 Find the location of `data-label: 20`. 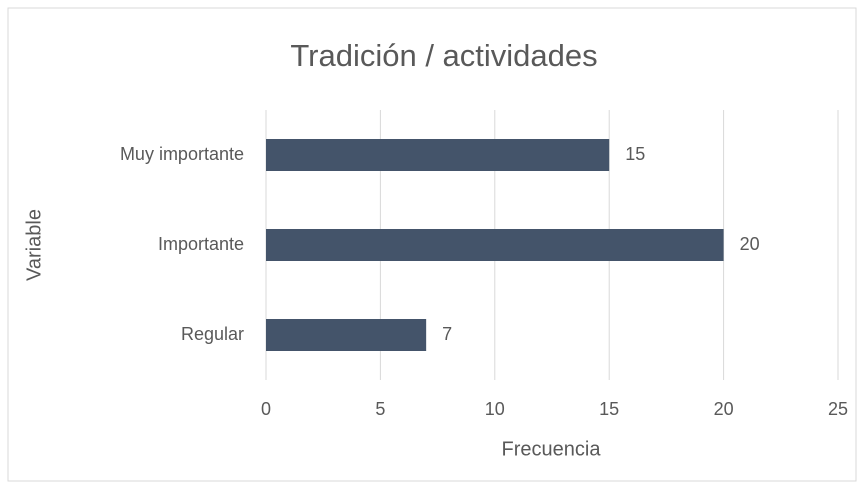

data-label: 20 is located at coordinates (750, 244).